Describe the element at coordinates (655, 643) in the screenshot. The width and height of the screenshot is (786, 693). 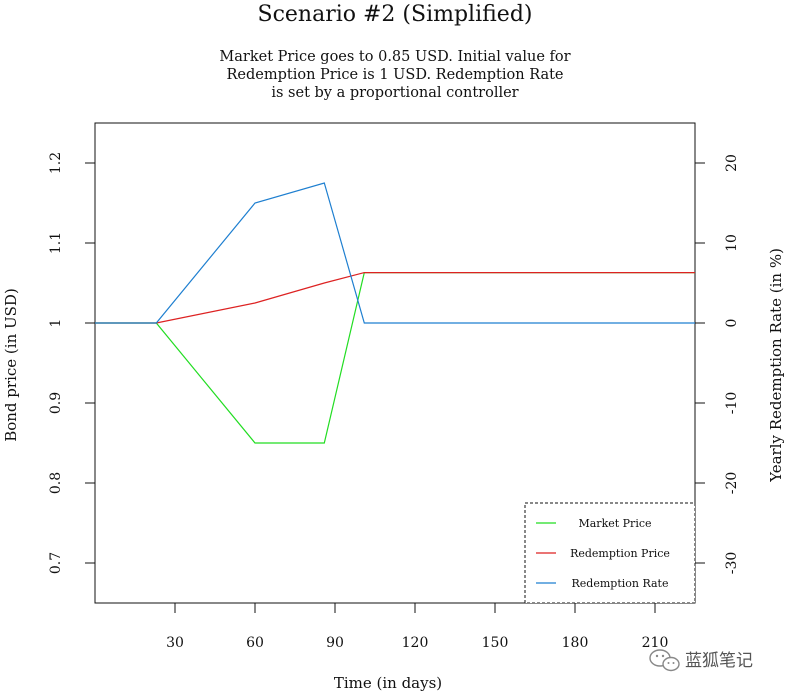
I see `x-tick-label-210: 210` at that location.